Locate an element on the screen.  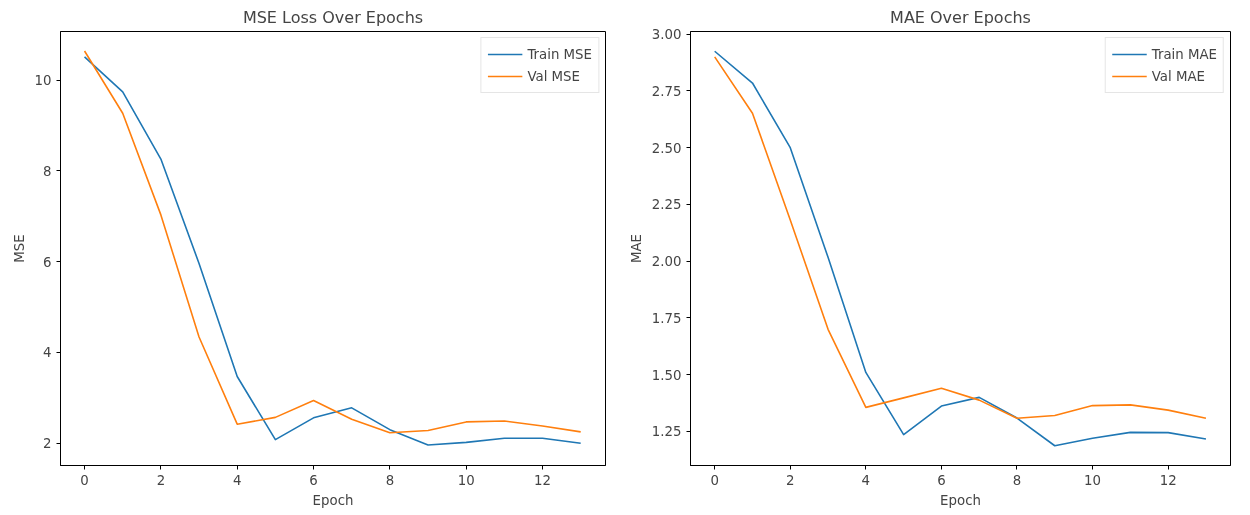
y-tick-label: 8 is located at coordinates (47, 171).